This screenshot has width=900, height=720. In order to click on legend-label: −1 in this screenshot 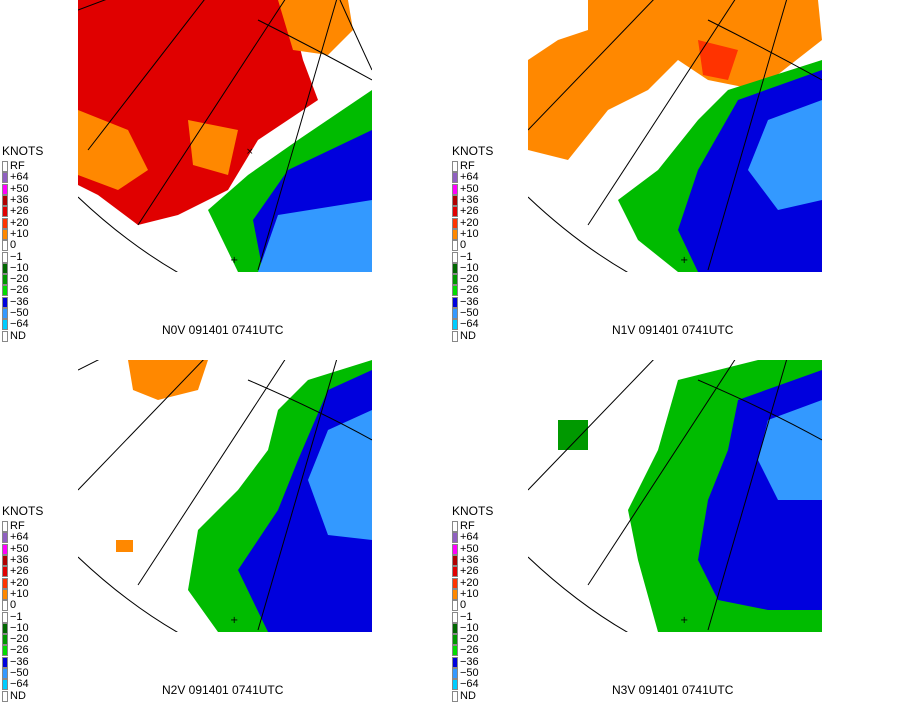, I will do `click(466, 616)`.